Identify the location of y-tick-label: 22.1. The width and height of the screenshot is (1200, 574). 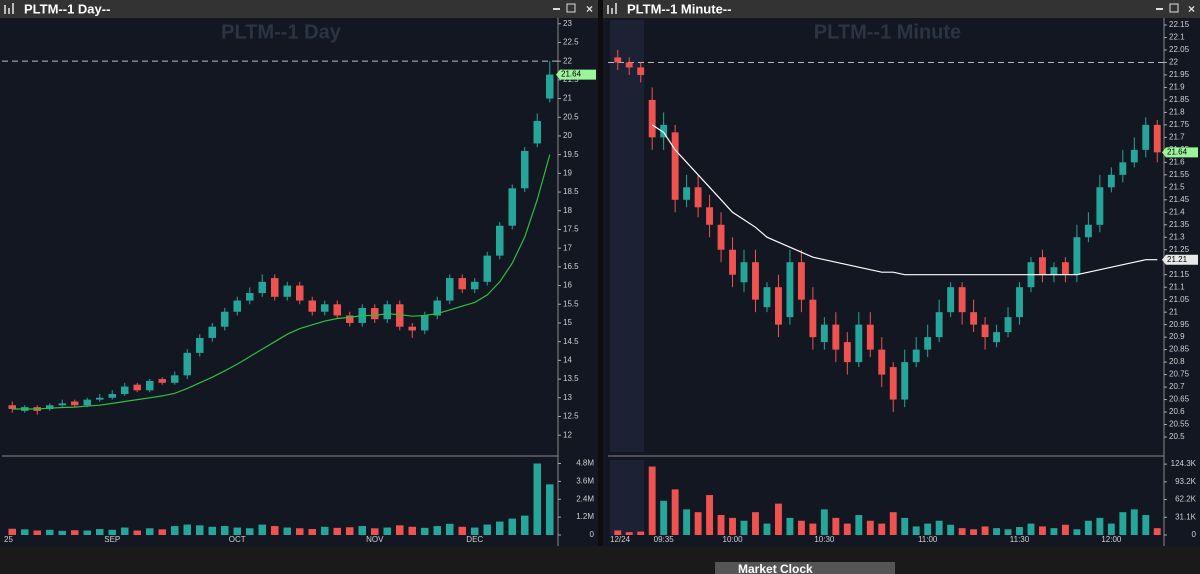
(1177, 37).